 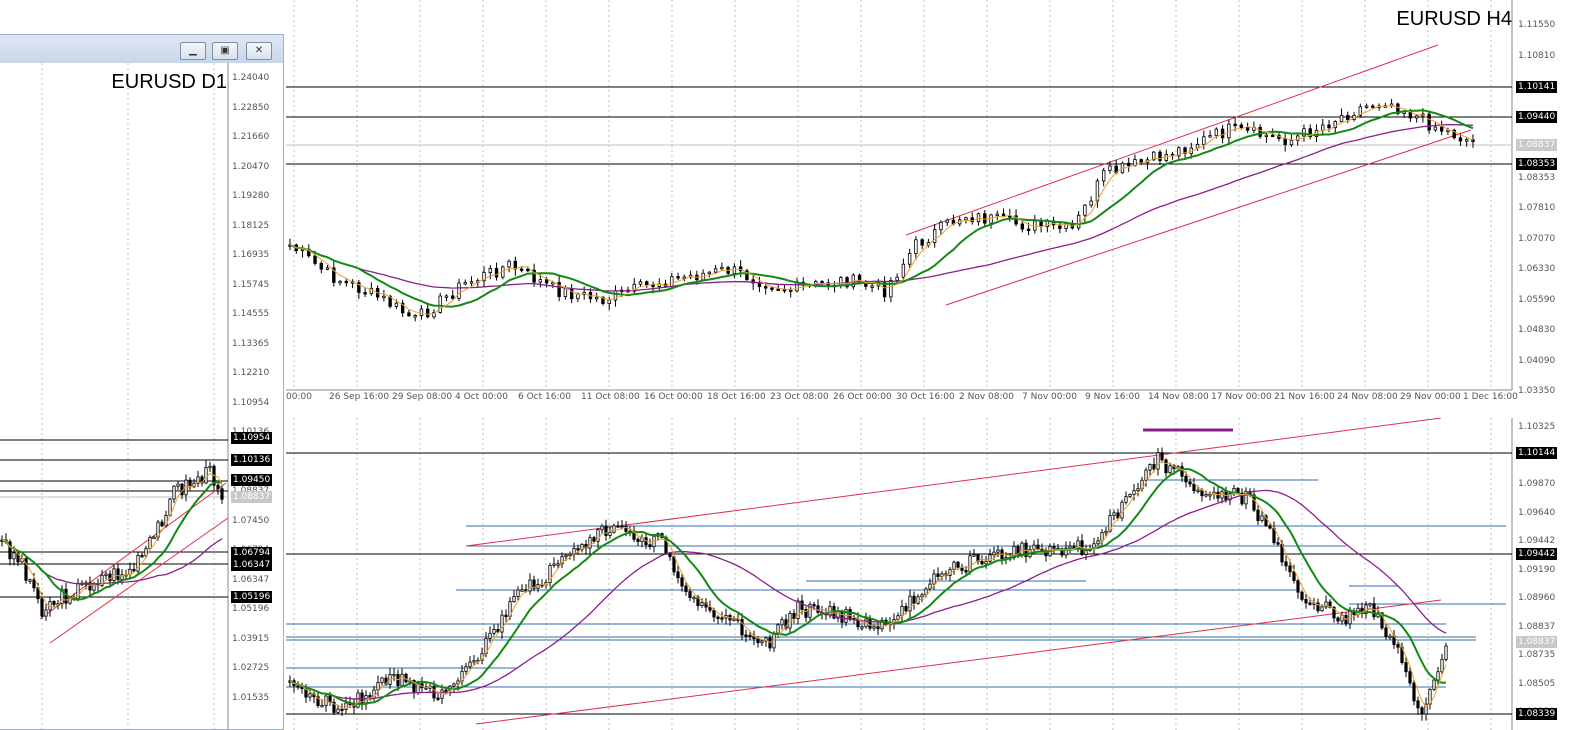 What do you see at coordinates (736, 397) in the screenshot?
I see `time-tick-label: 18 Oct 16:00` at bounding box center [736, 397].